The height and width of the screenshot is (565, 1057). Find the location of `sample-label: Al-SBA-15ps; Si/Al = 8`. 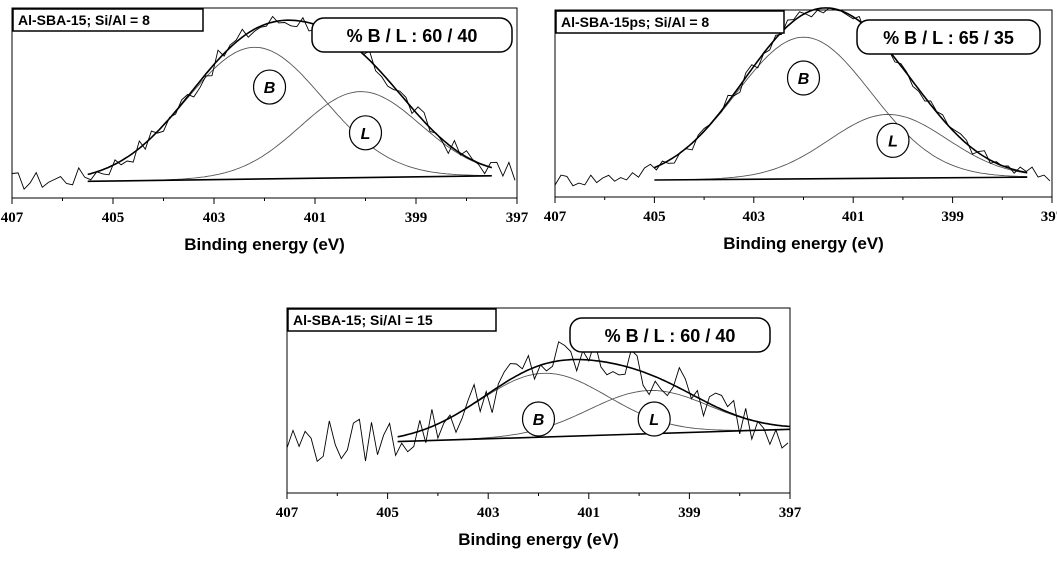

sample-label: Al-SBA-15ps; Si/Al = 8 is located at coordinates (635, 22).